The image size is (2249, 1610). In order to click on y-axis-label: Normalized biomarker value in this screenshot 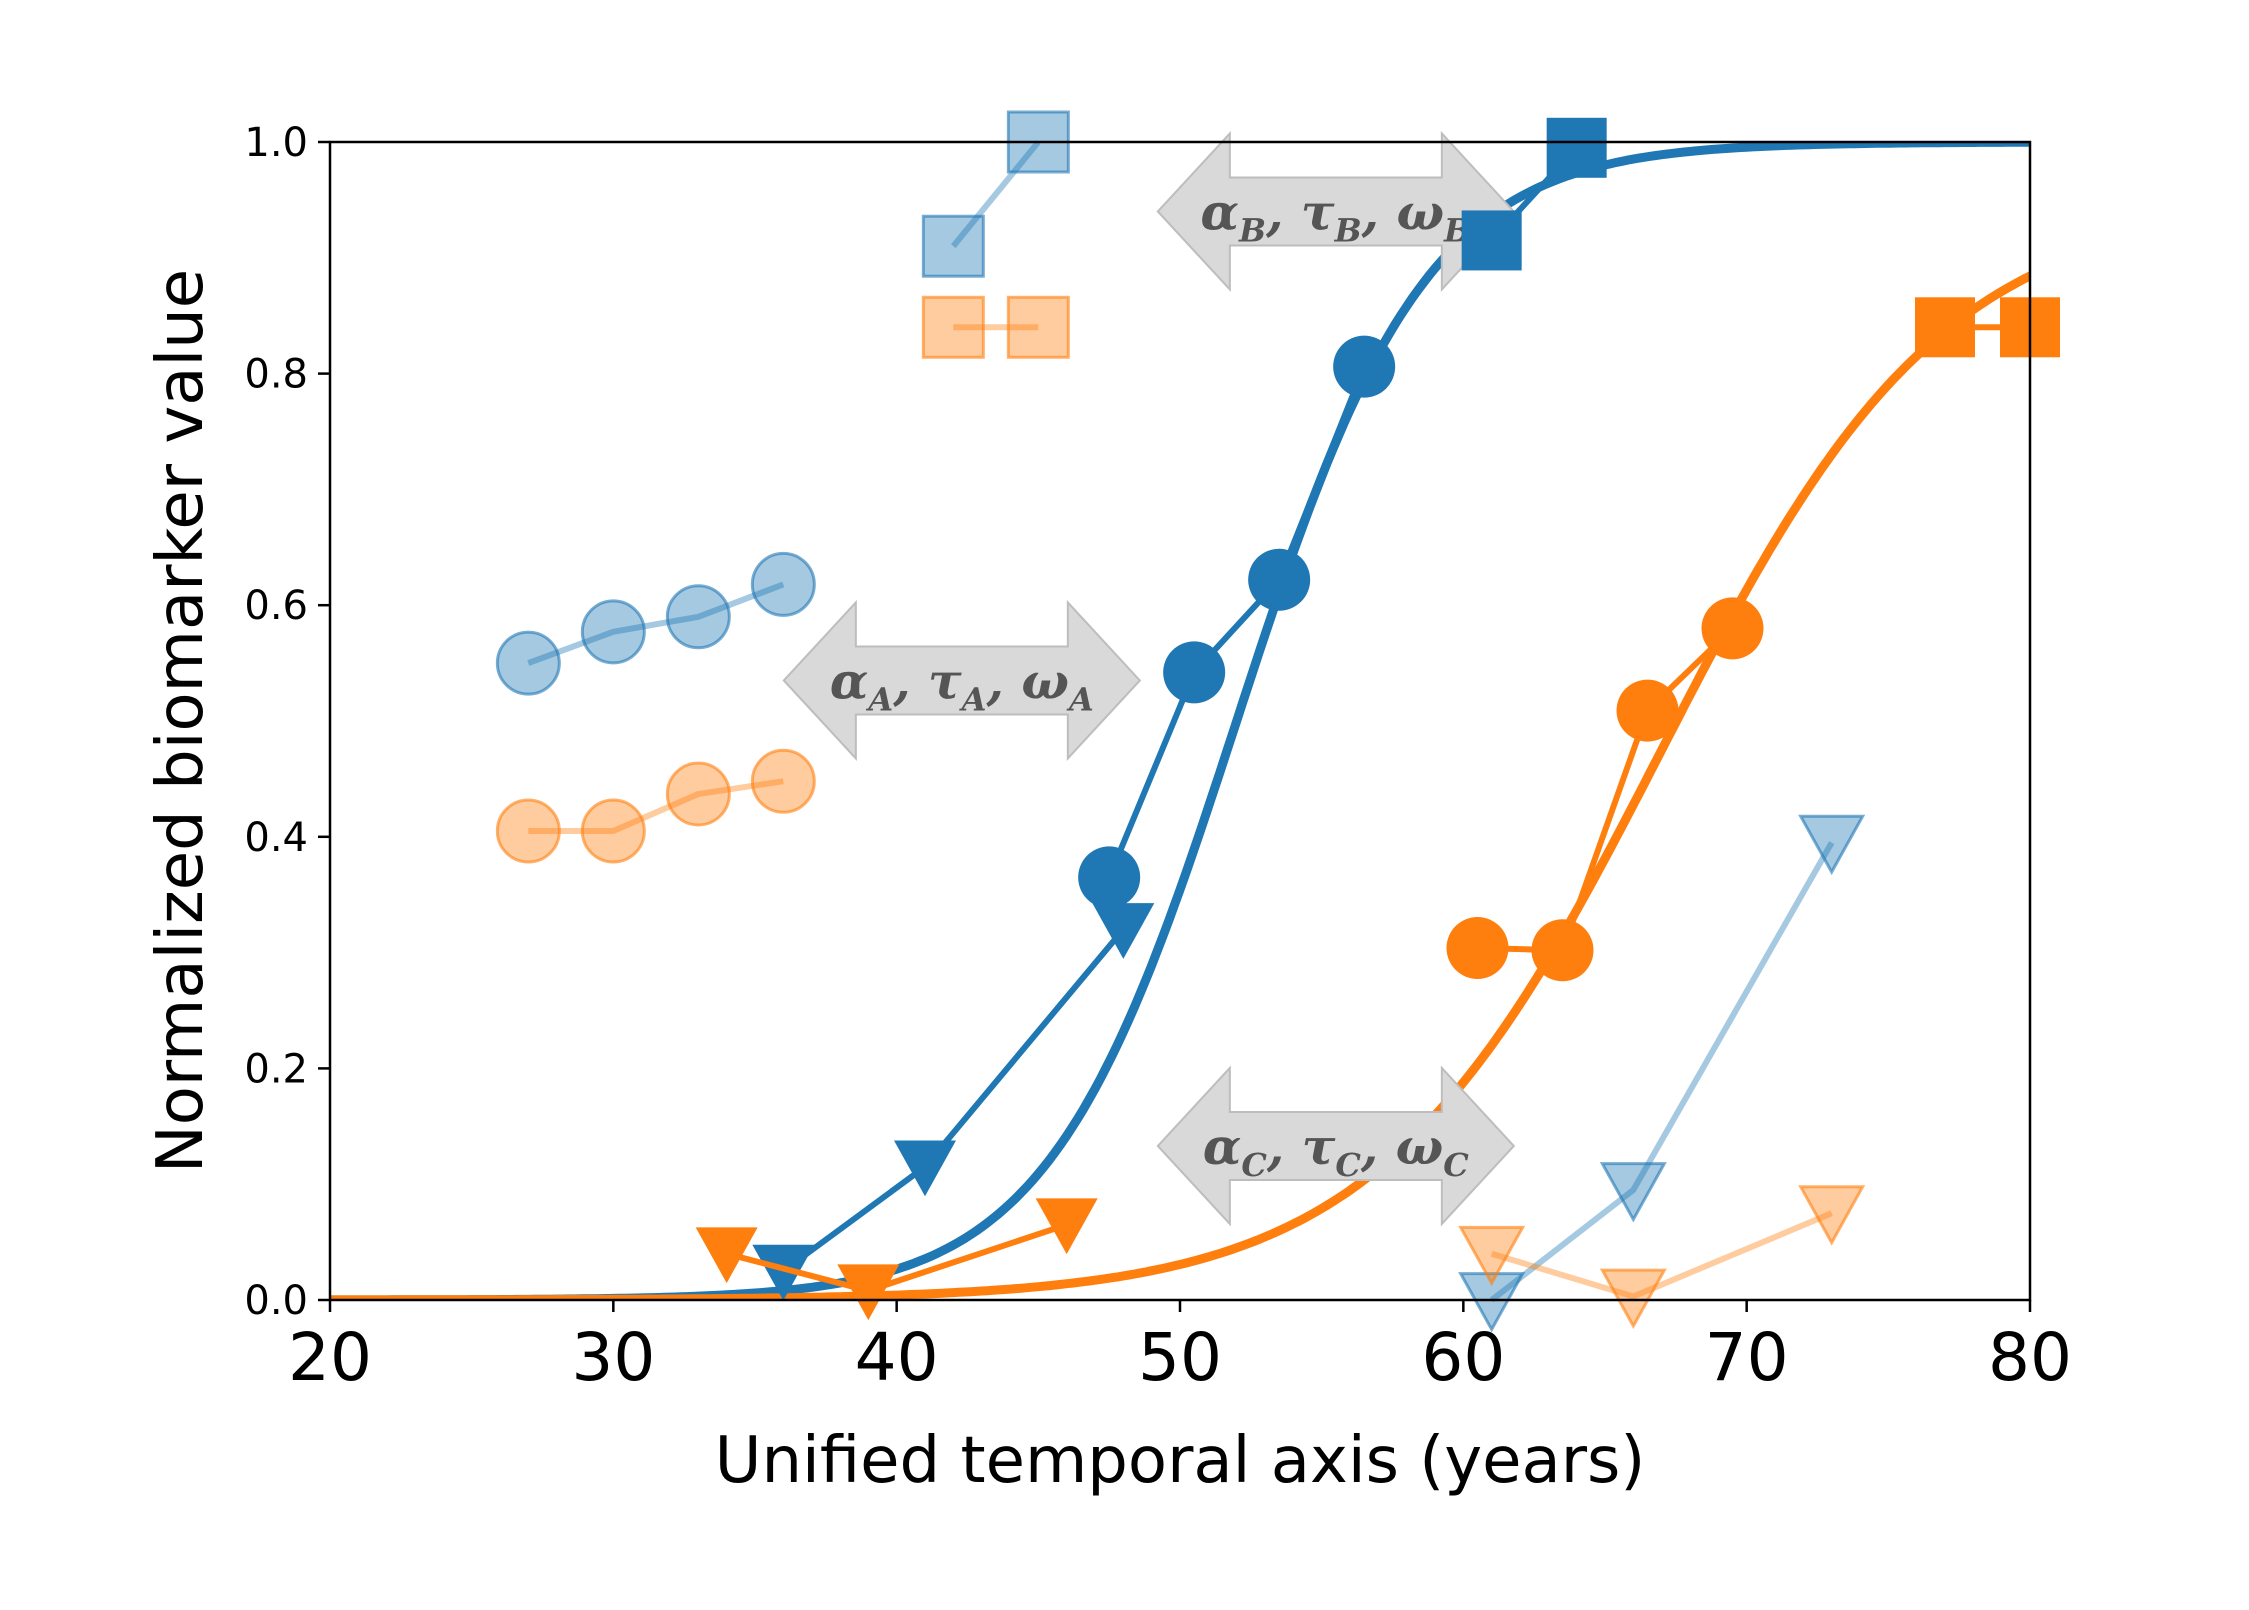, I will do `click(181, 721)`.